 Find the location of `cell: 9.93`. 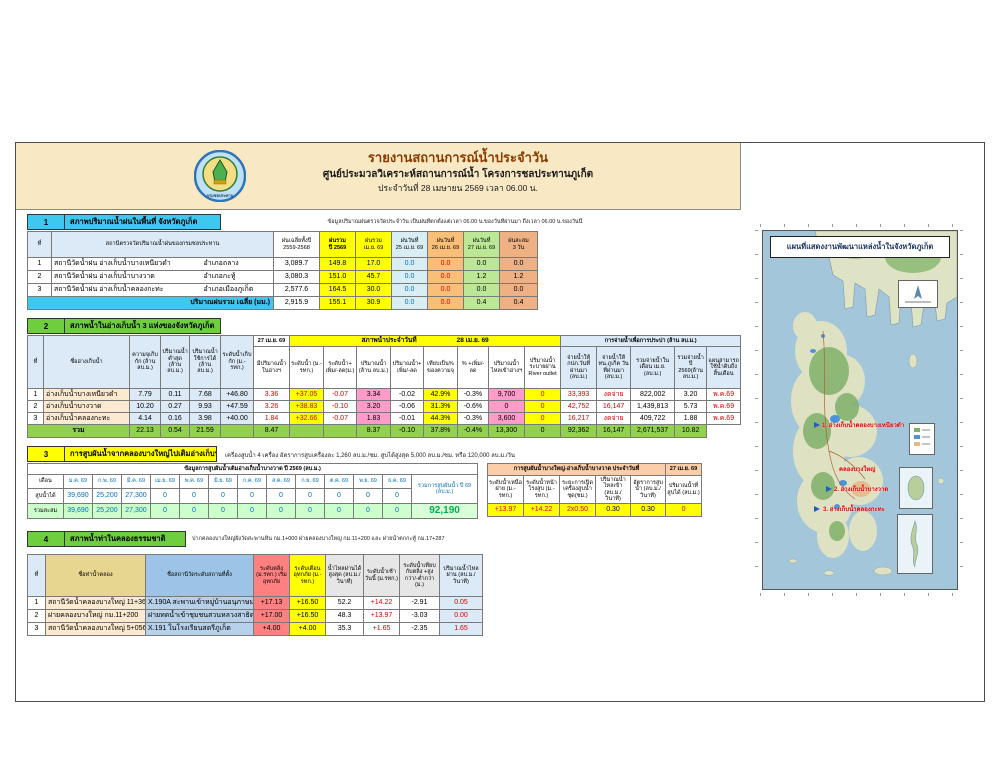

cell: 9.93 is located at coordinates (205, 406).